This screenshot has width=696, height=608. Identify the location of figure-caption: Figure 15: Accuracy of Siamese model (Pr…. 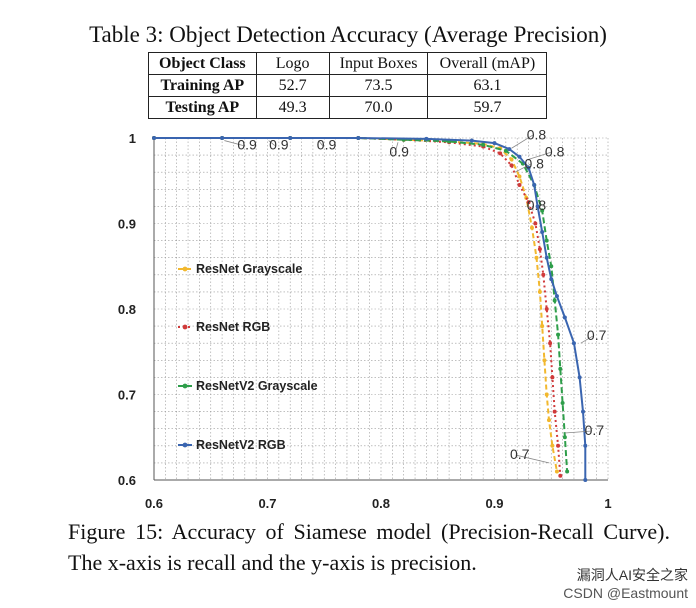
(369, 547).